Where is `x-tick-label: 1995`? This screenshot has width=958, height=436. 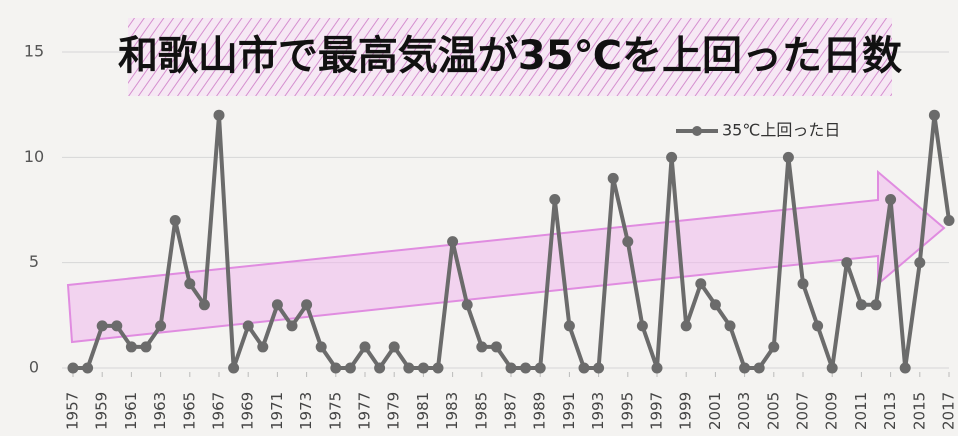
x-tick-label: 1995 is located at coordinates (627, 411).